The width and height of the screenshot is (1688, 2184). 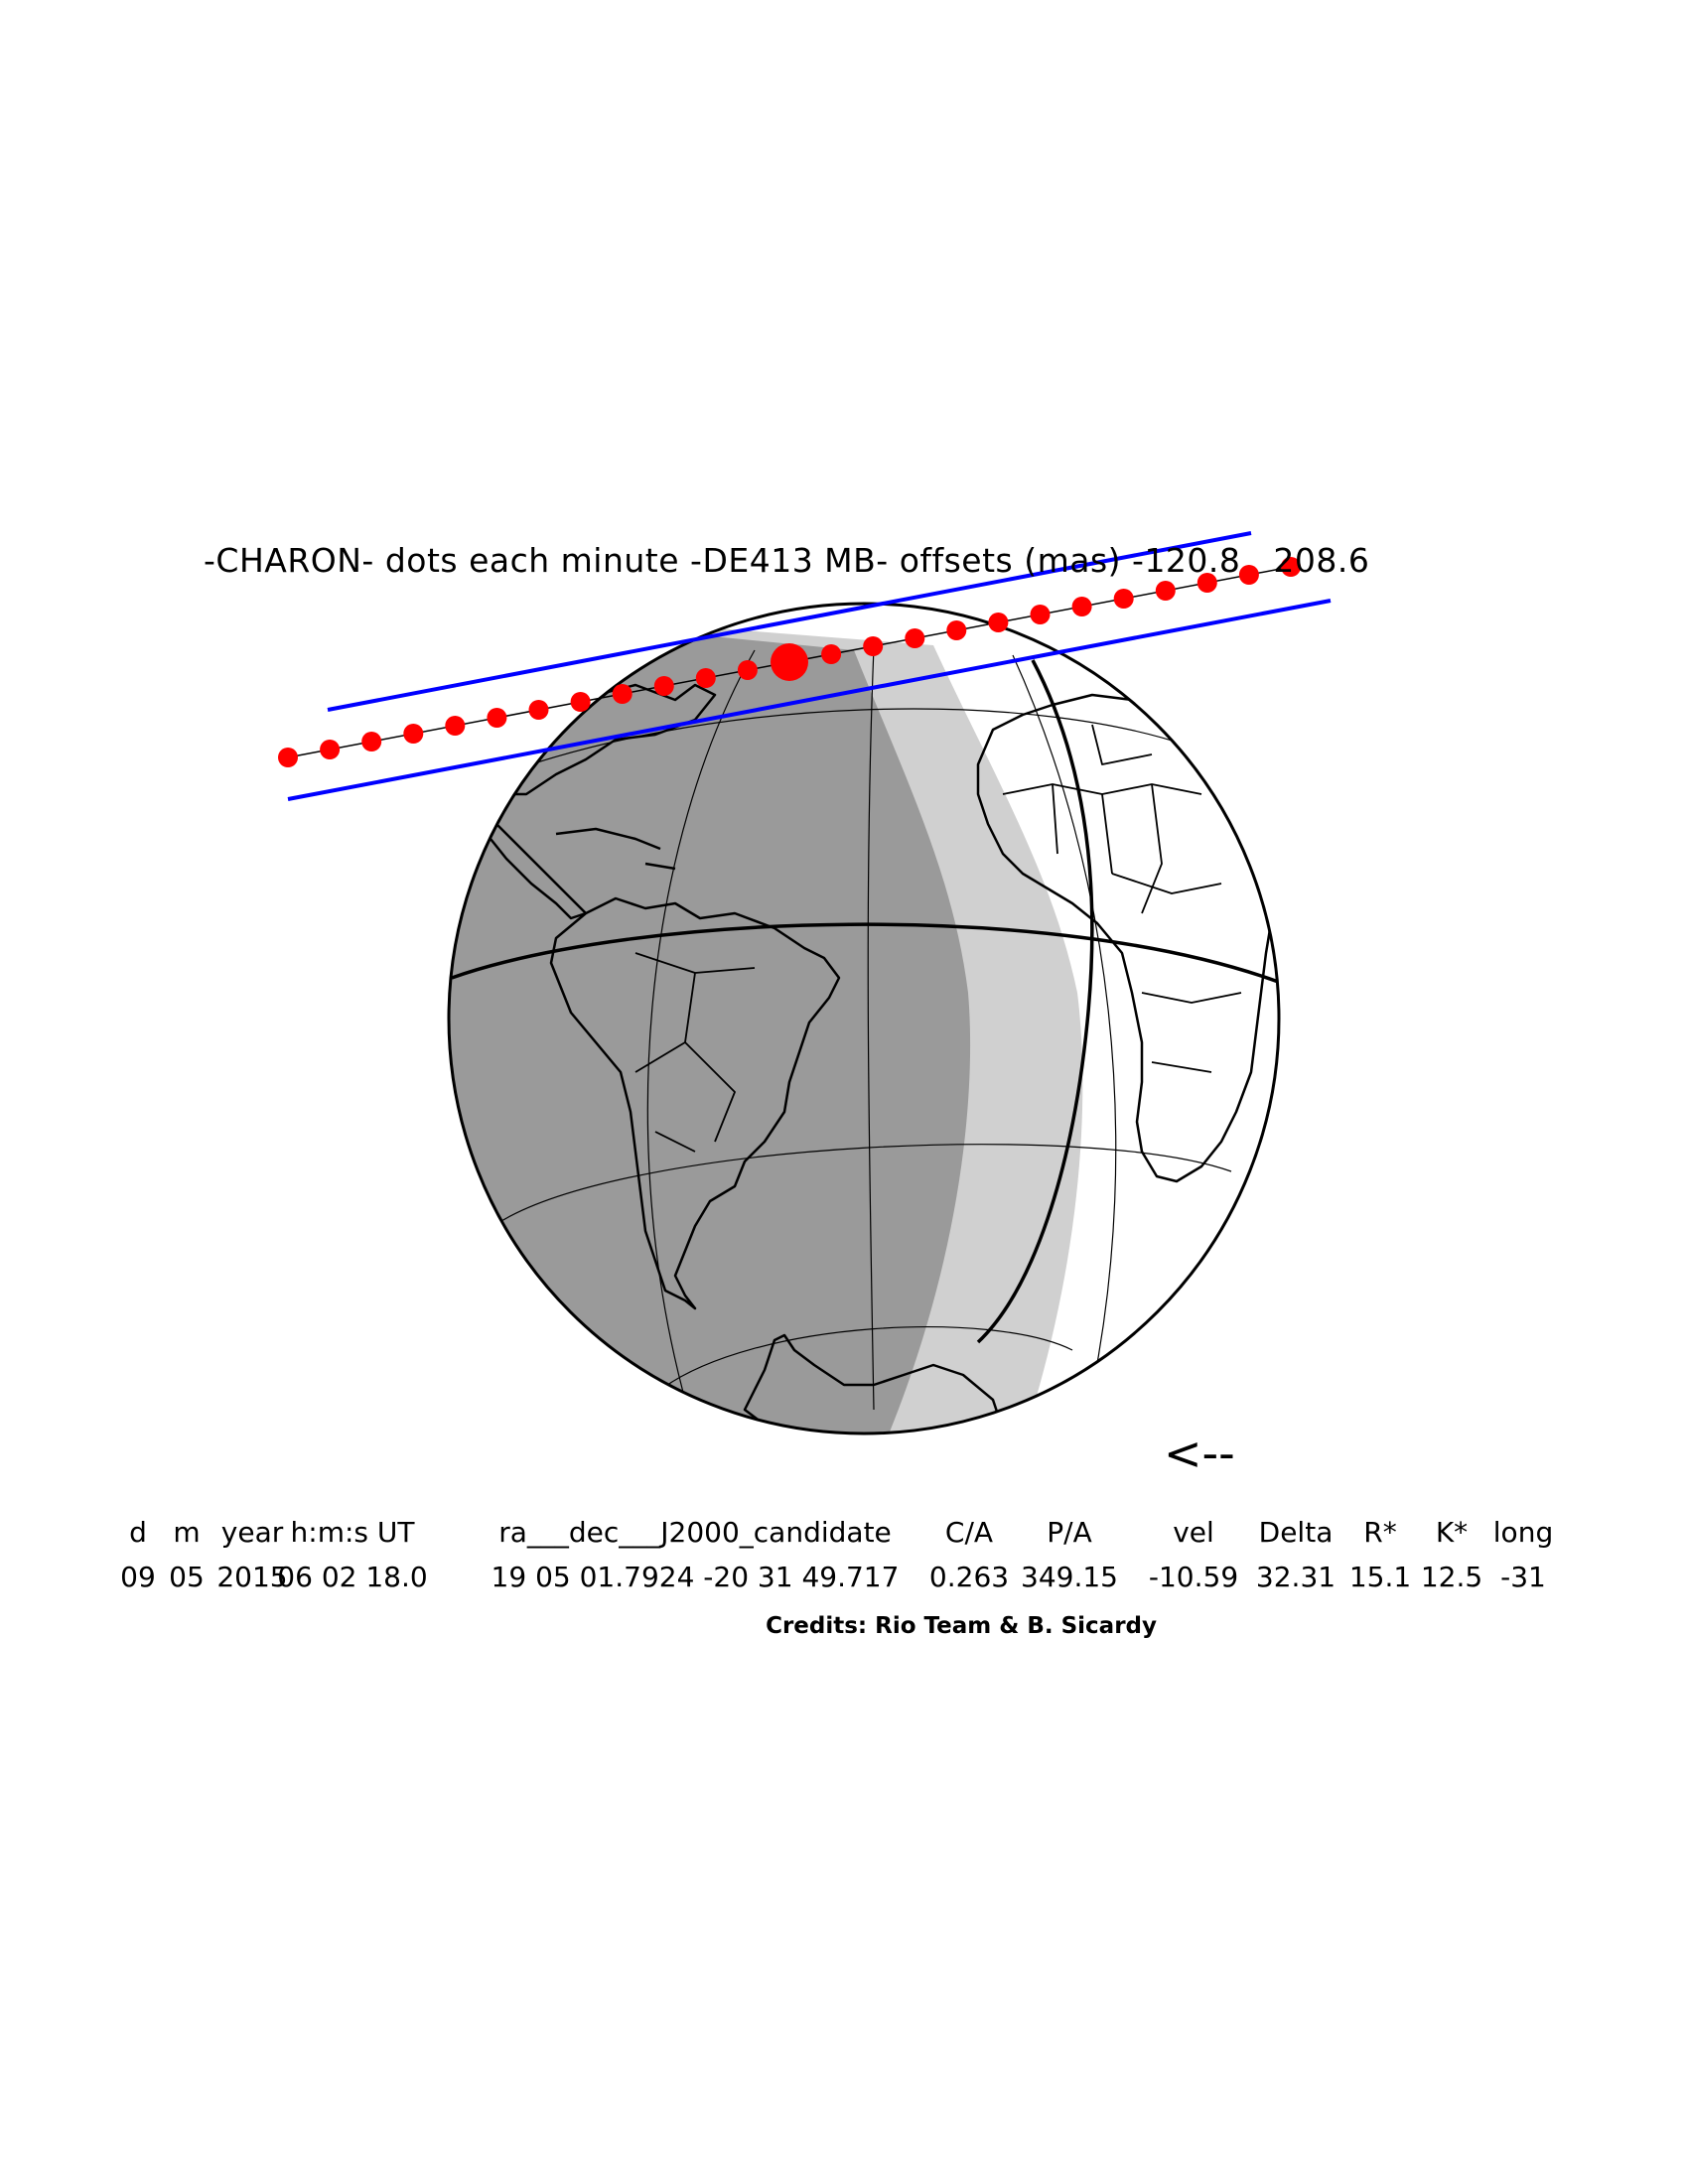 What do you see at coordinates (969, 1577) in the screenshot?
I see `values-cell: 0.263` at bounding box center [969, 1577].